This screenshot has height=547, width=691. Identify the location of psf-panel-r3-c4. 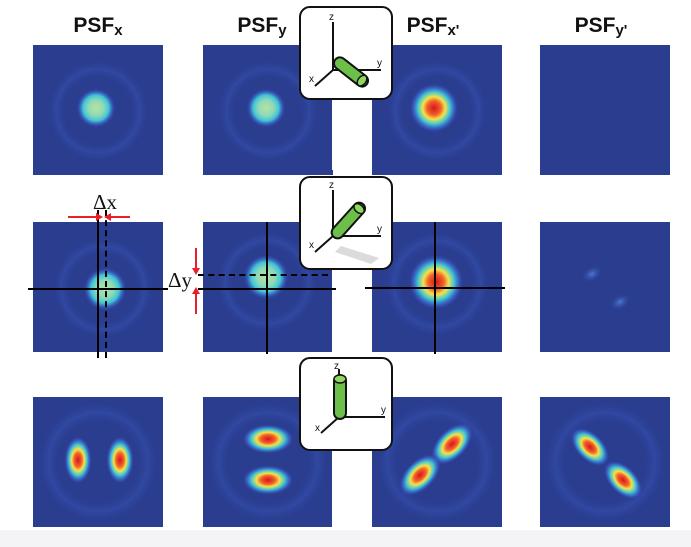
(605, 462).